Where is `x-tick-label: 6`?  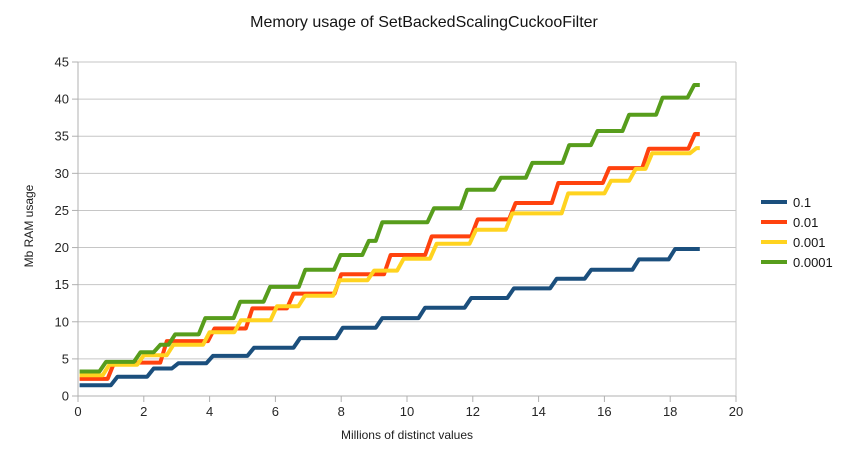
x-tick-label: 6 is located at coordinates (275, 411).